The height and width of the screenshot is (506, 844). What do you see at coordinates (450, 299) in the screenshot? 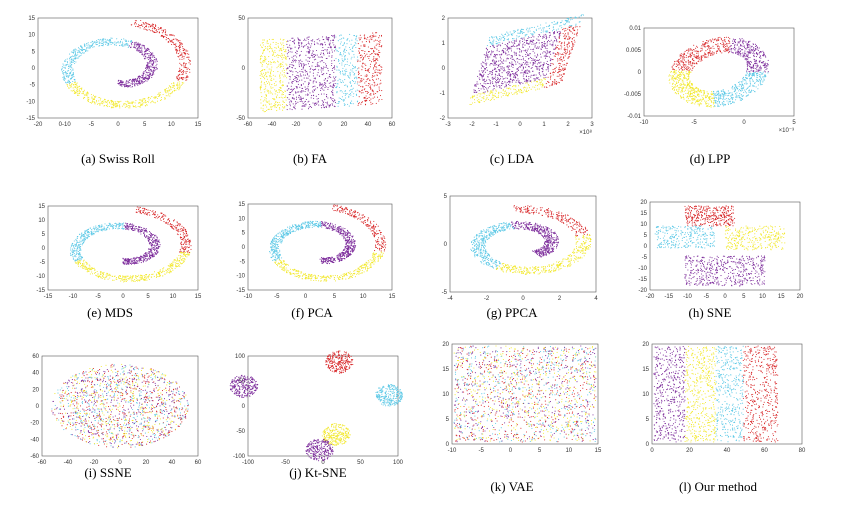
I see `x-tick-label: -4` at bounding box center [450, 299].